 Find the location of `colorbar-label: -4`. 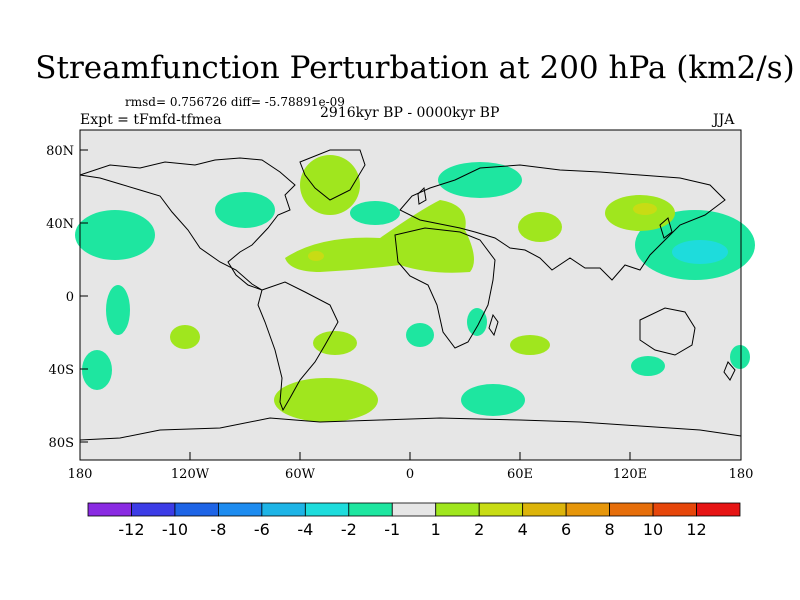

colorbar-label: -4 is located at coordinates (305, 529).